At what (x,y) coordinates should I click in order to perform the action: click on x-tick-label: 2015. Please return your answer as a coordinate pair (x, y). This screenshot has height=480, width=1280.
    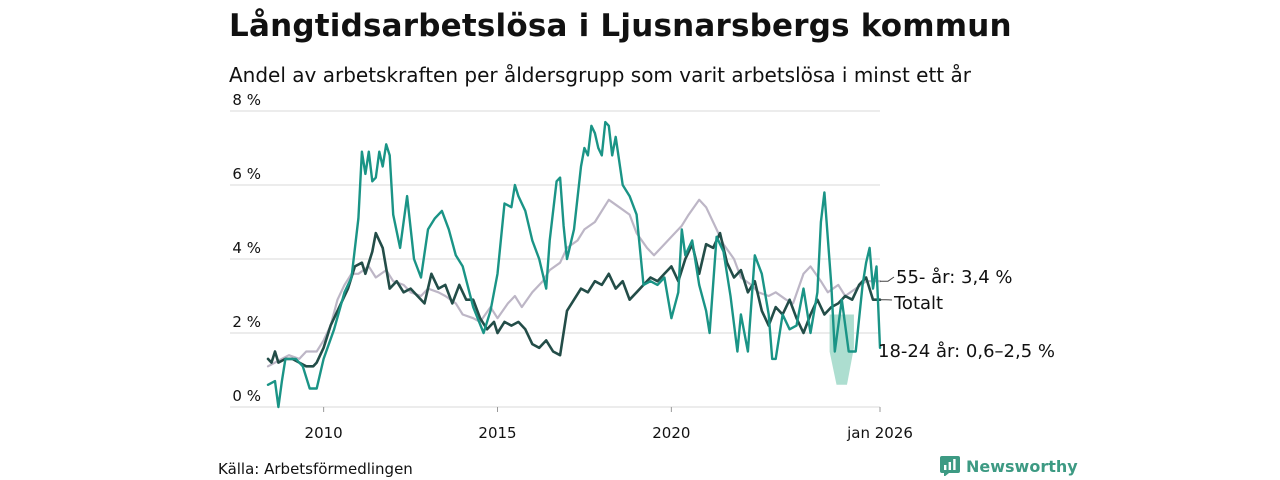
    Looking at the image, I should click on (497, 433).